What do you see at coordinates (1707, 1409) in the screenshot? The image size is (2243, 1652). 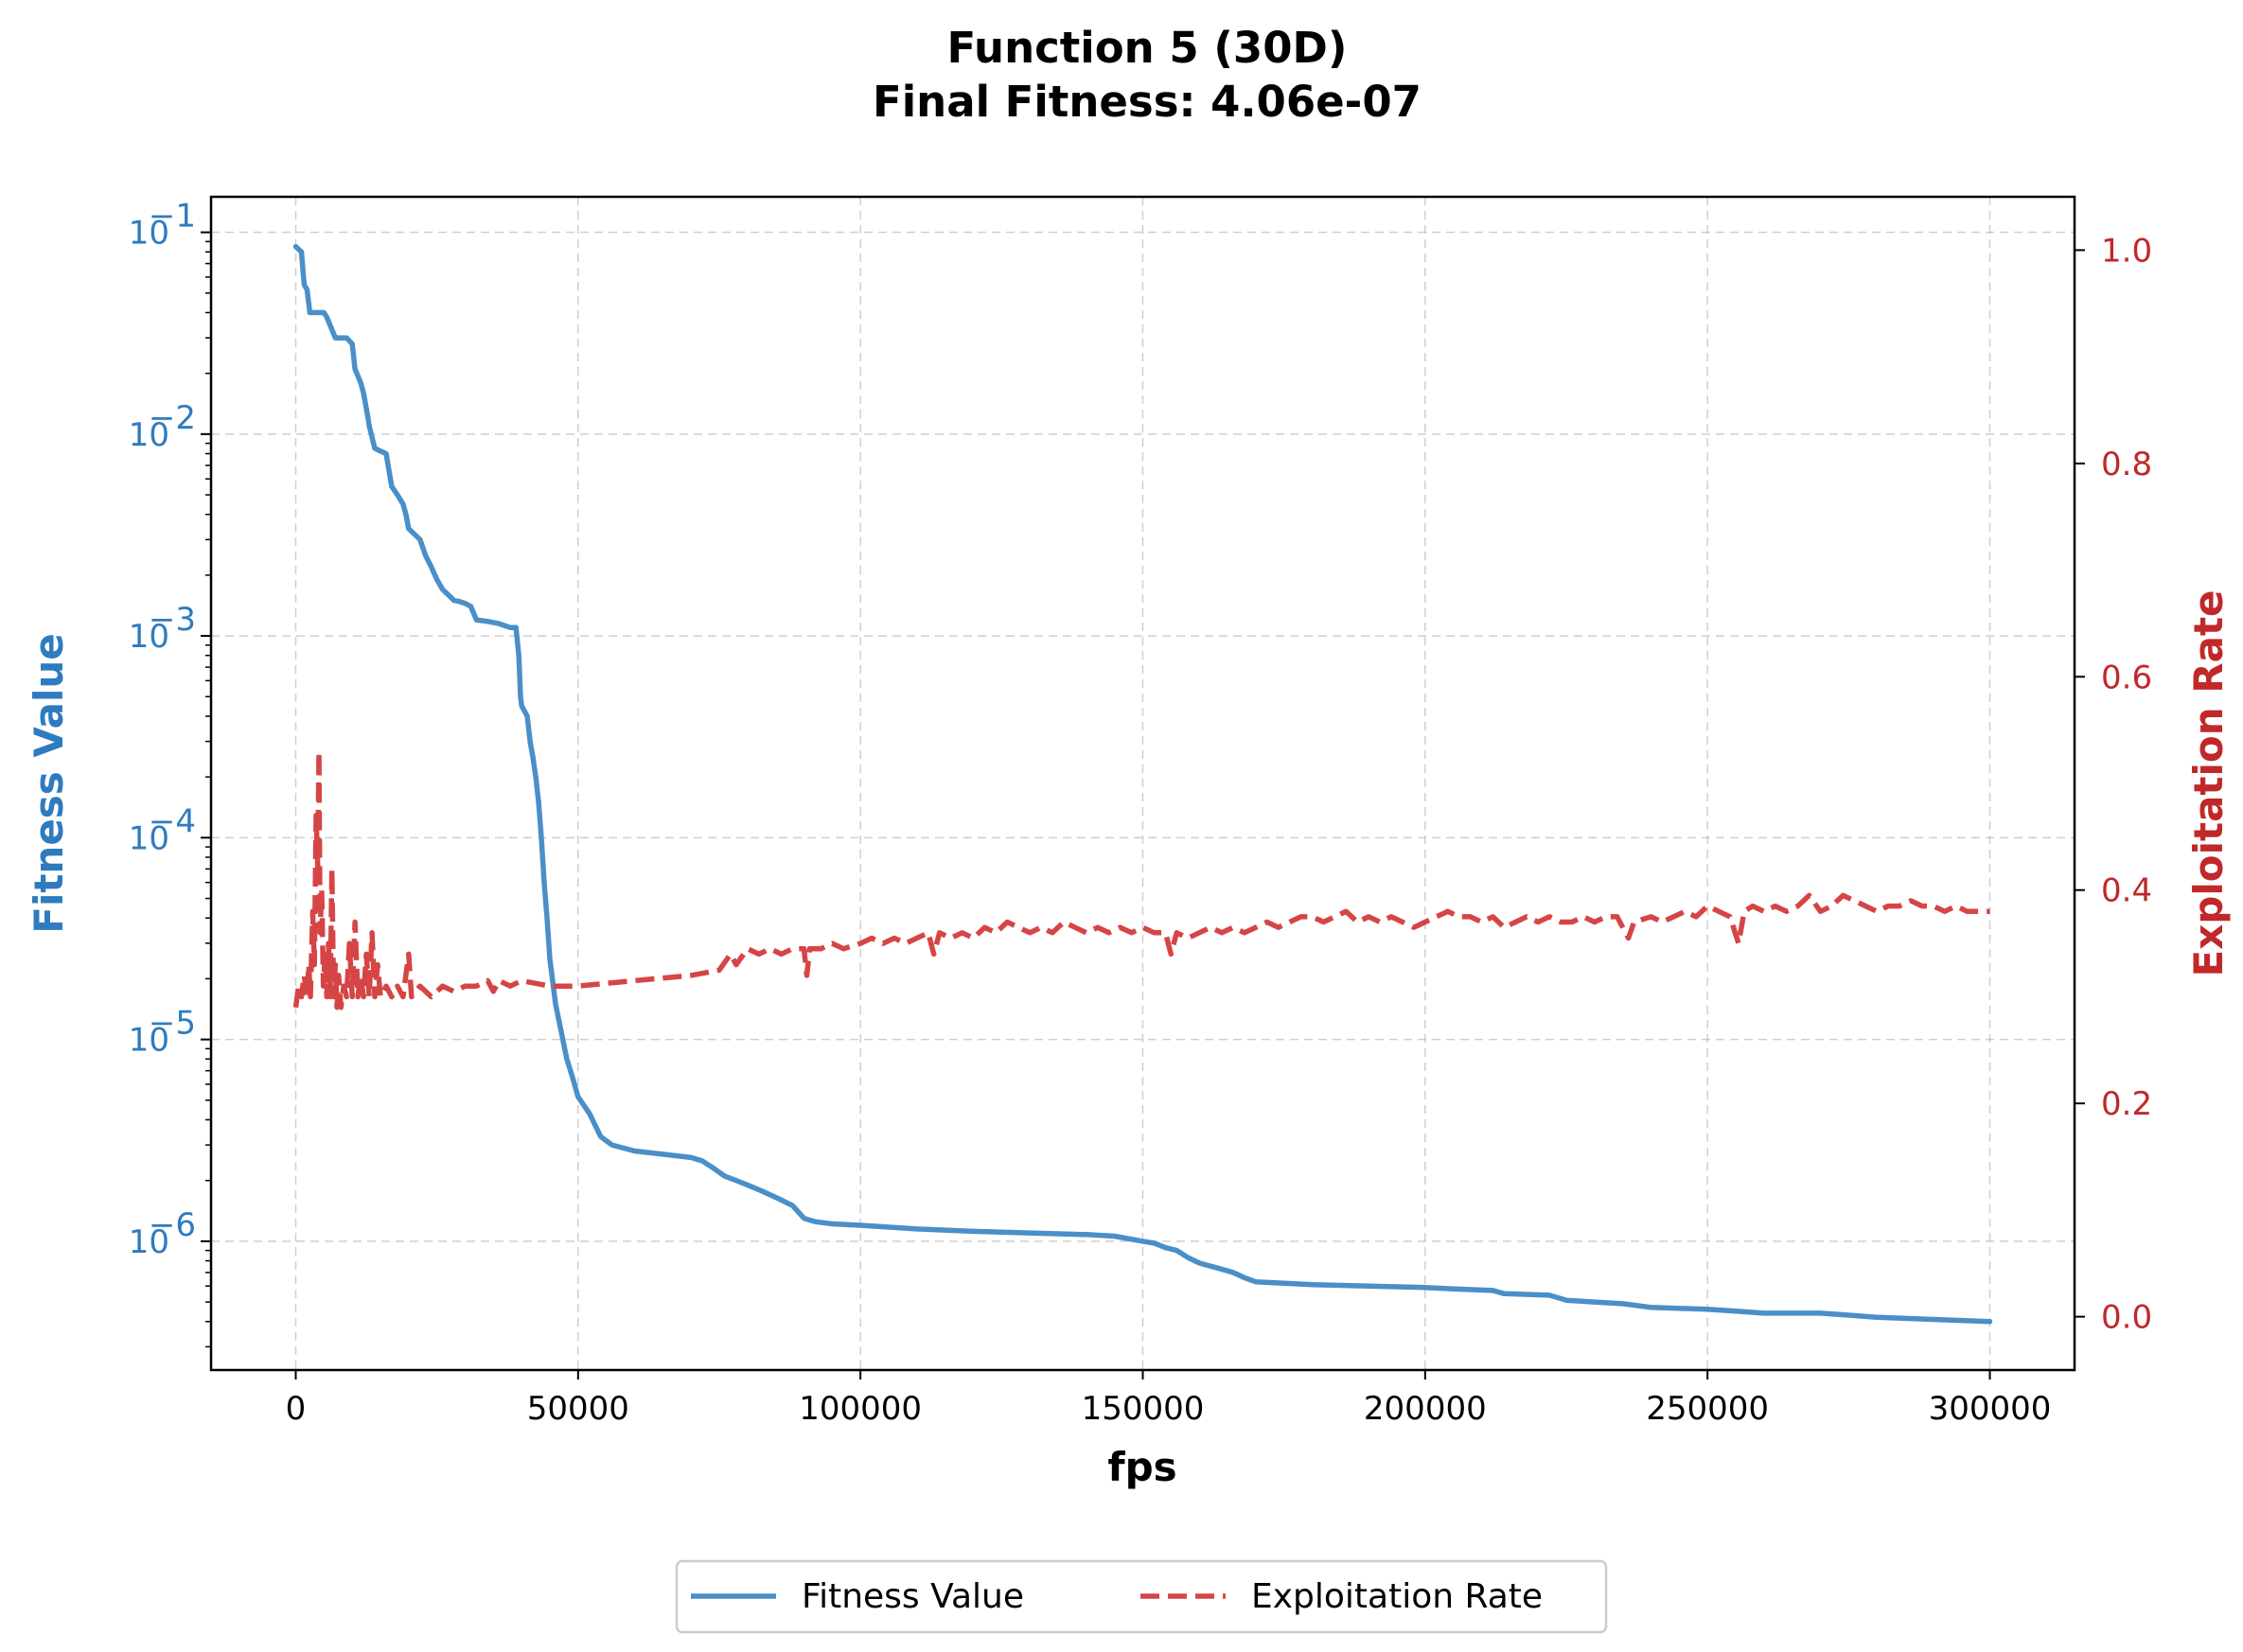 I see `x-tick-label: 250000` at bounding box center [1707, 1409].